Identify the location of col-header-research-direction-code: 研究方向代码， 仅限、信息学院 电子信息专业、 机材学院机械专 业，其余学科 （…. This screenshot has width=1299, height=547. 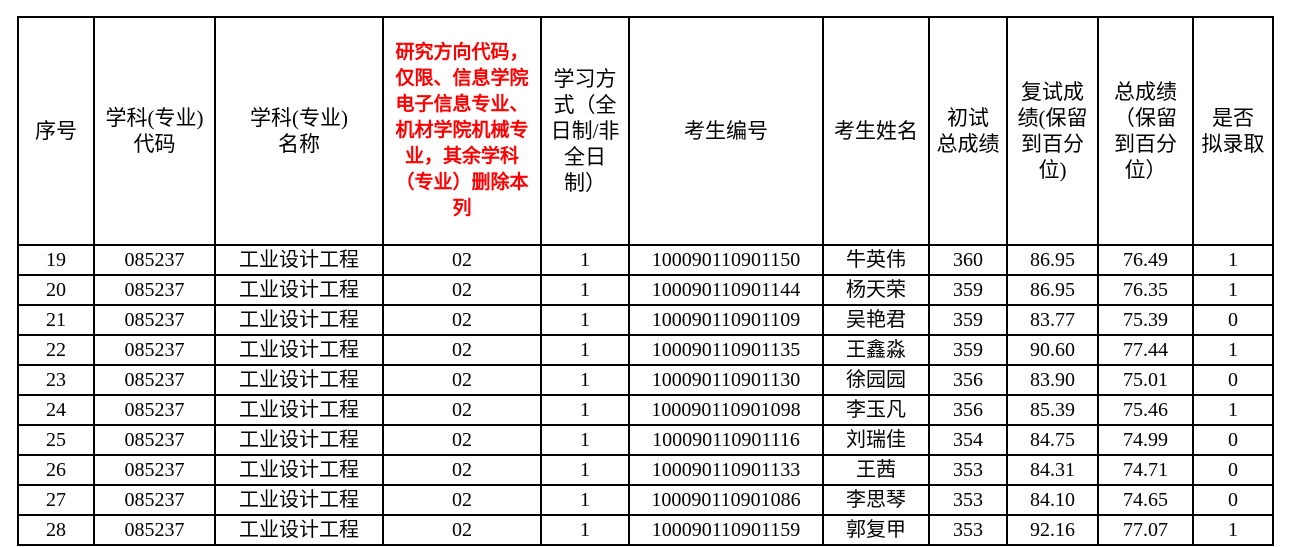
(462, 131).